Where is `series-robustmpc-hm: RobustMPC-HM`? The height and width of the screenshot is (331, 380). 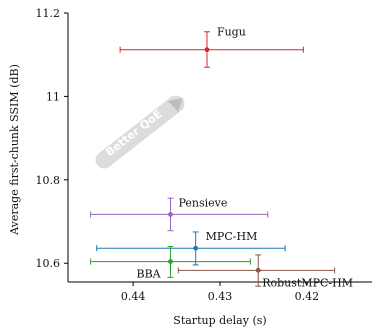 series-robustmpc-hm: RobustMPC-HM is located at coordinates (265, 271).